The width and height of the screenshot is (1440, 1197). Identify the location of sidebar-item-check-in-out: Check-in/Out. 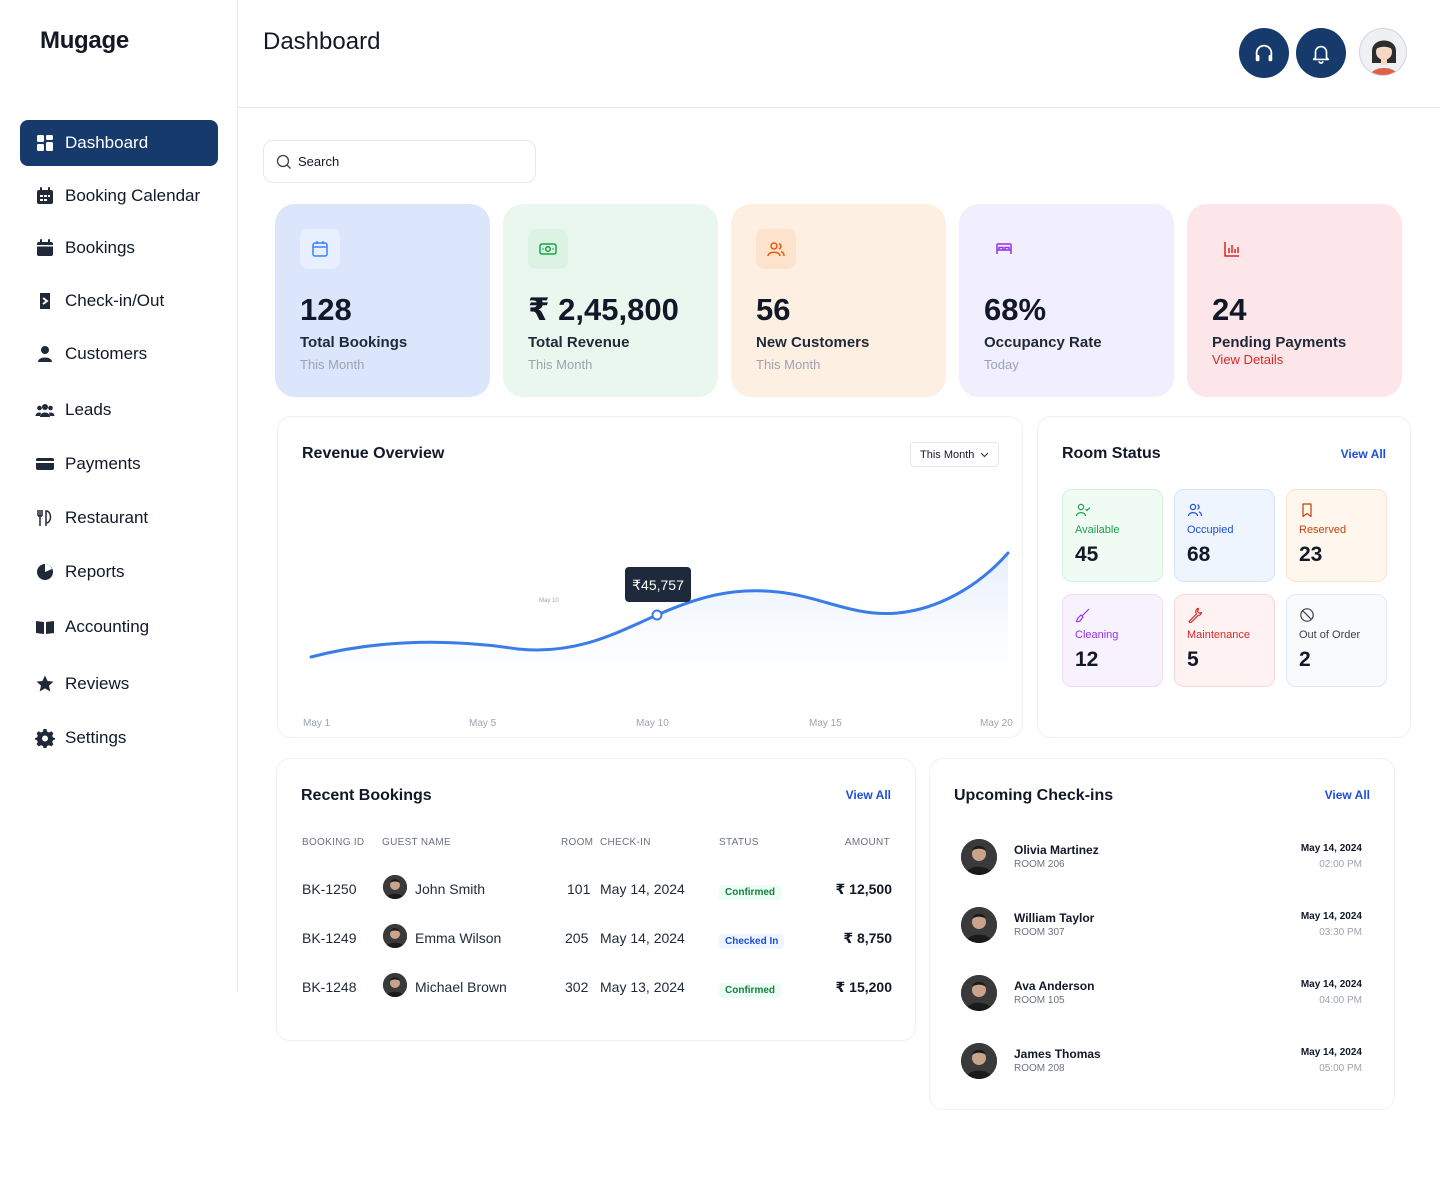
(119, 301).